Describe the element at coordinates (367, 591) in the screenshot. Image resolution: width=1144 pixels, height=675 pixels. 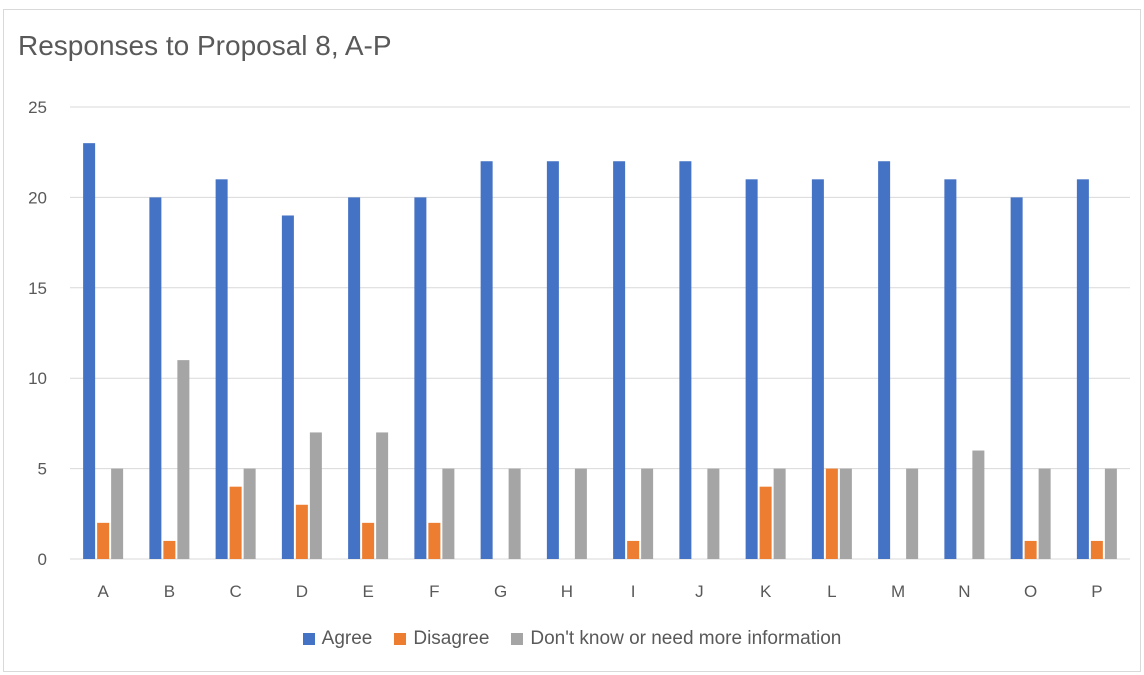
I see `x-tick-label: E` at that location.